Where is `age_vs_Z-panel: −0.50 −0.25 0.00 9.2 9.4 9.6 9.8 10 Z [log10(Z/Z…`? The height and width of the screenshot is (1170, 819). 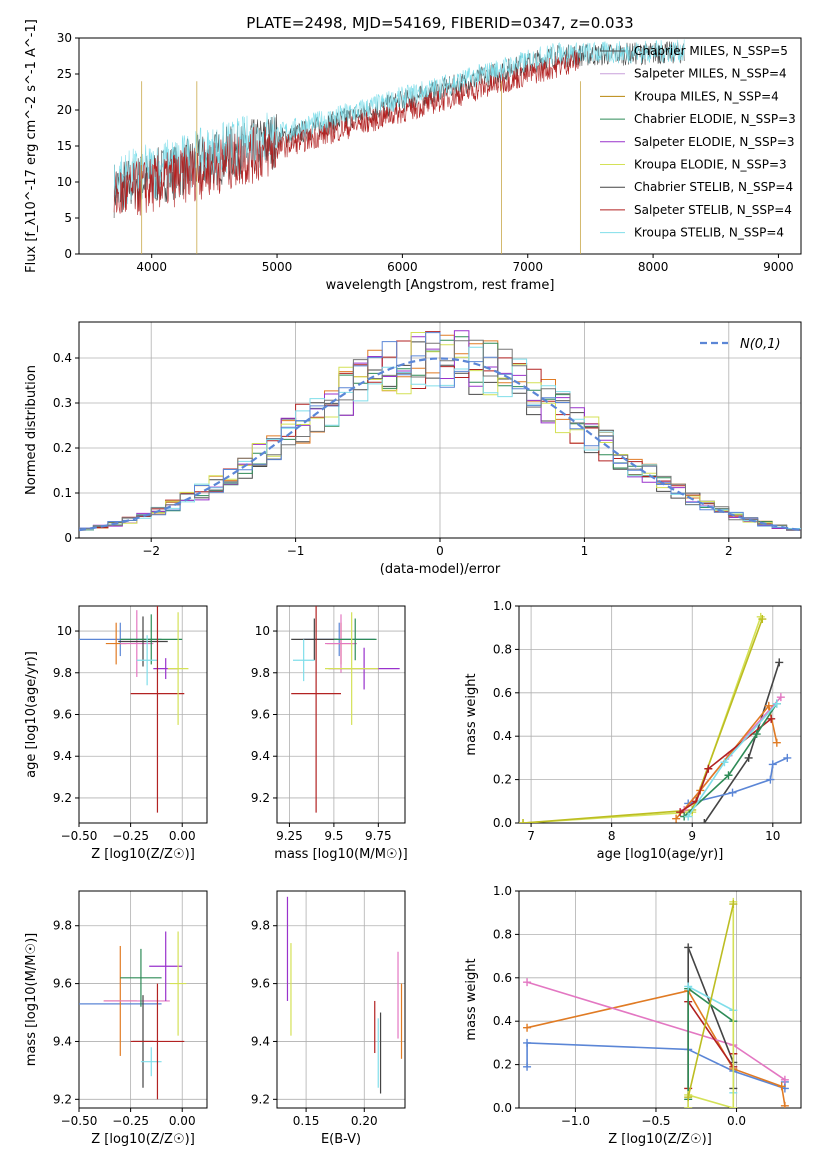
age_vs_Z-panel: −0.50 −0.25 0.00 9.2 9.4 9.6 9.8 10 Z [log10(Z/Z… is located at coordinates (116, 733).